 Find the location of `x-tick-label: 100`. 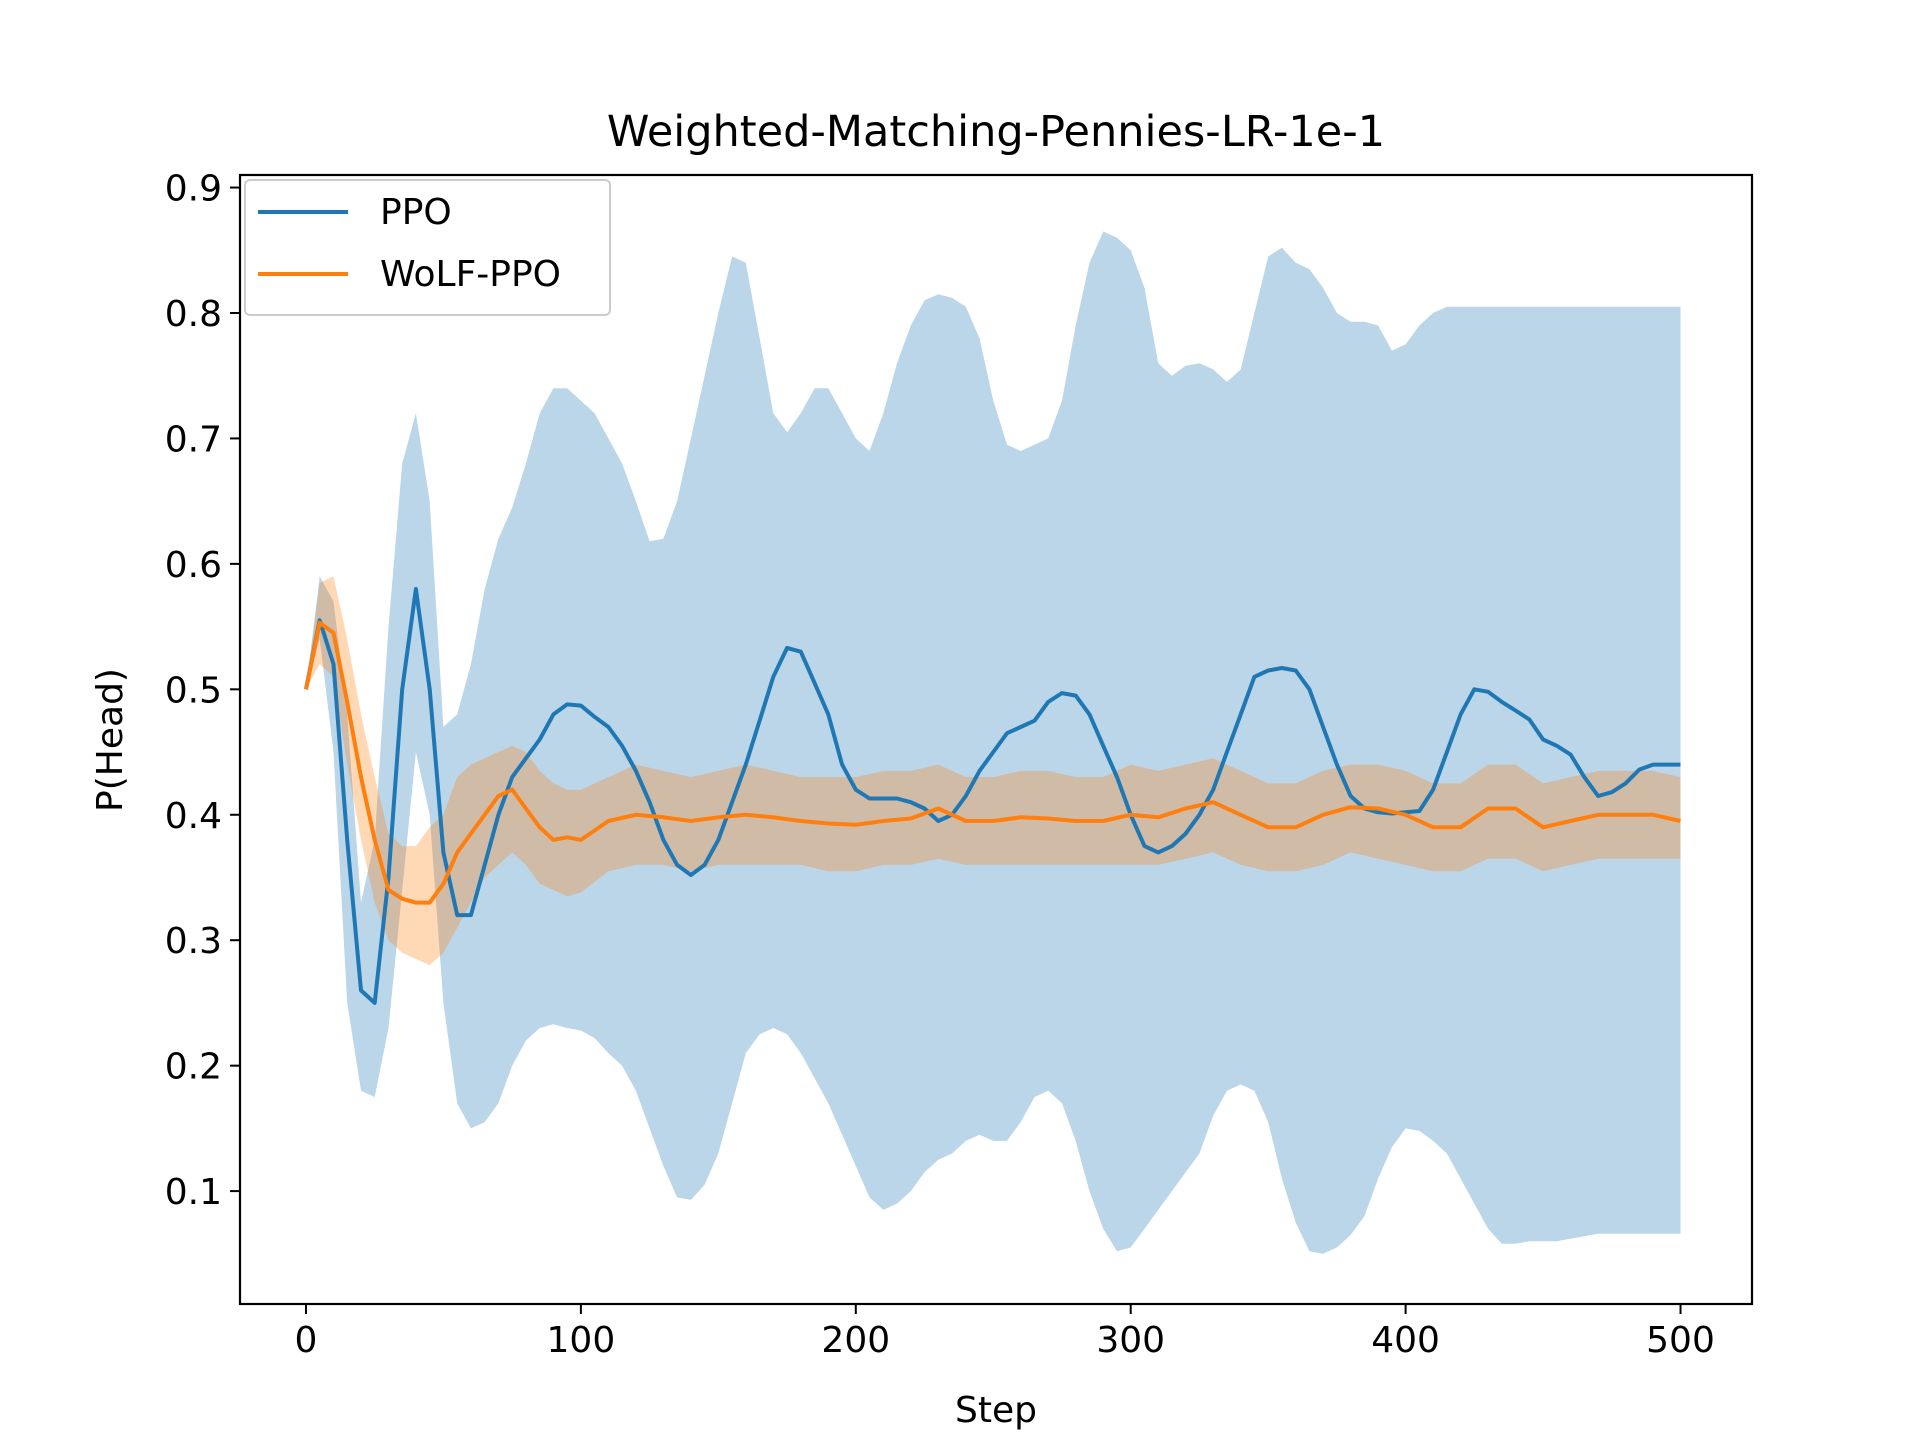

x-tick-label: 100 is located at coordinates (581, 1340).